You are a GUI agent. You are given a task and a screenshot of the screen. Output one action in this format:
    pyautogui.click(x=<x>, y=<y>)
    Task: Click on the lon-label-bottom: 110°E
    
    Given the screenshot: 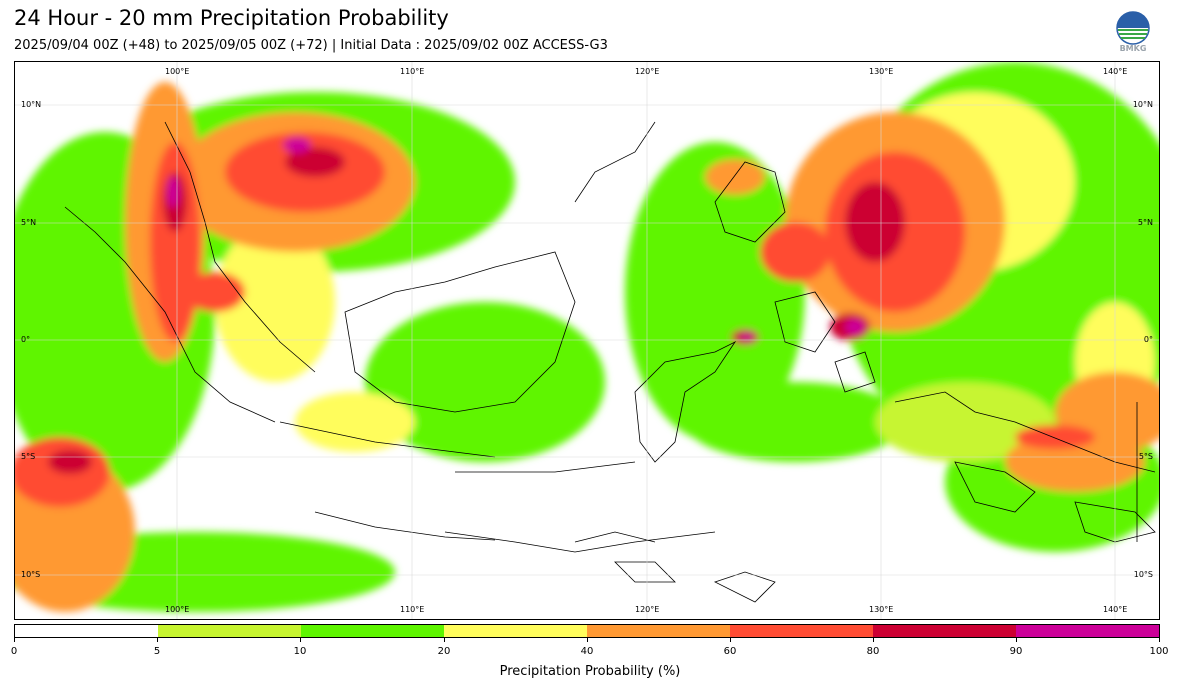 What is the action you would take?
    pyautogui.click(x=412, y=609)
    